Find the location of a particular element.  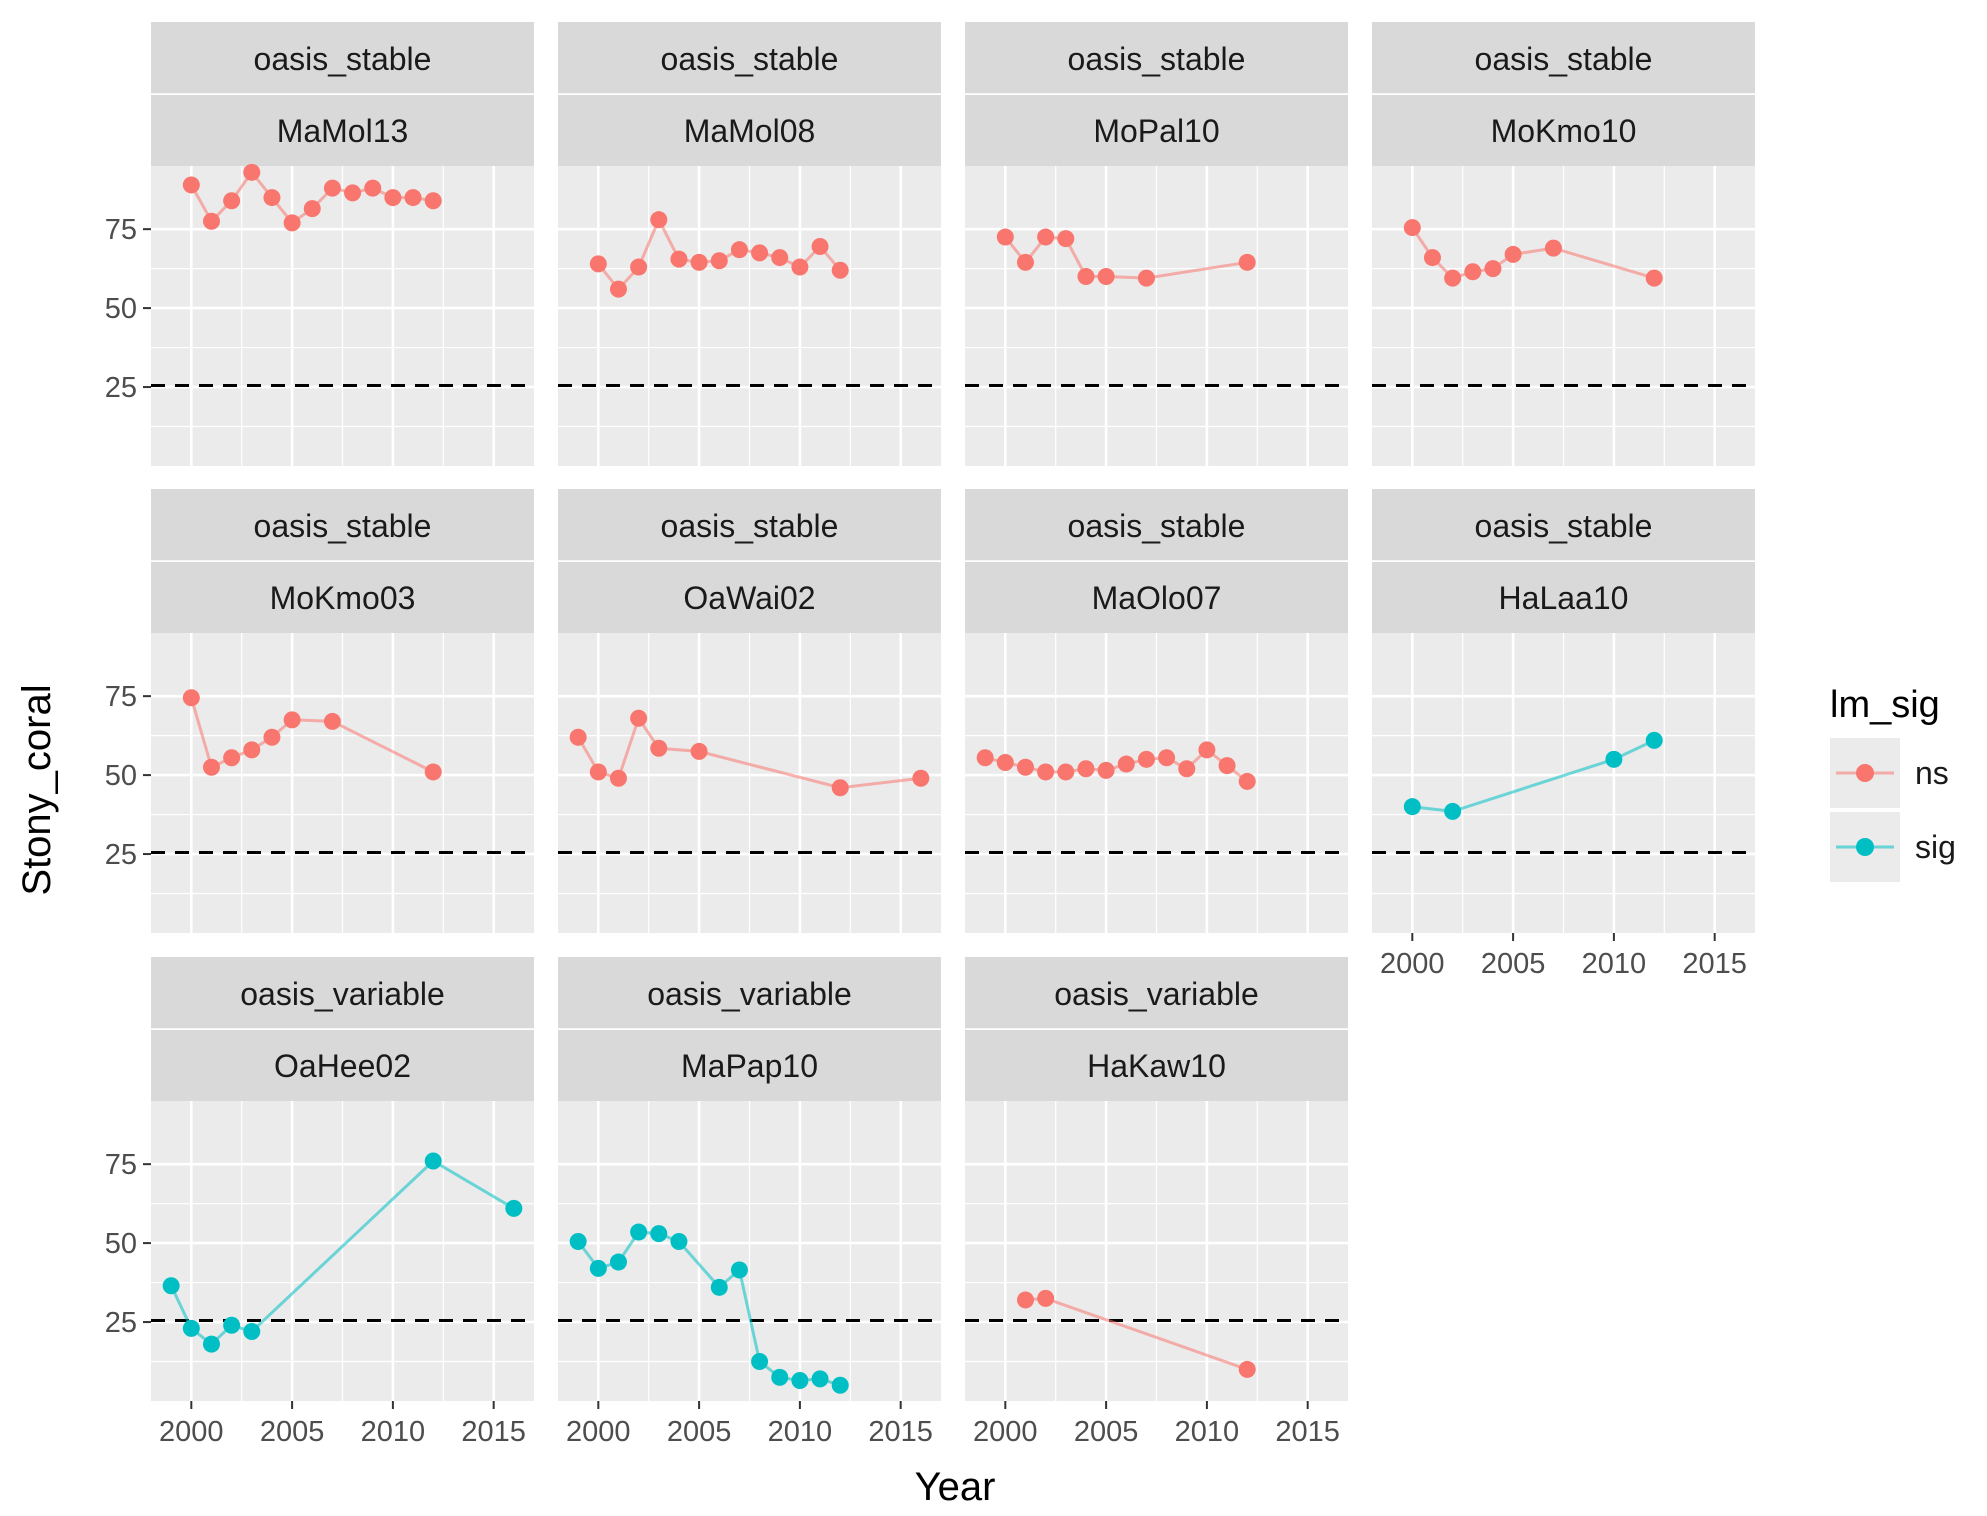

facet-panel-MoKmo03: oasis_stable MoKmo03 25 50 75 is located at coordinates (319, 711).